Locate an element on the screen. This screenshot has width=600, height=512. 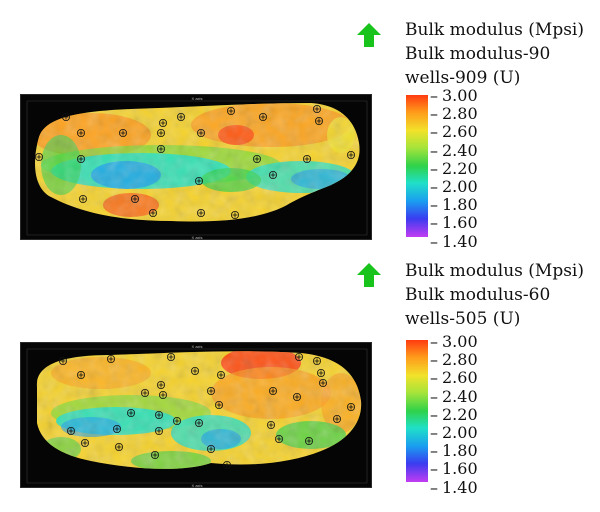
legend-title-line3: wells-505 (U) is located at coordinates (463, 319).